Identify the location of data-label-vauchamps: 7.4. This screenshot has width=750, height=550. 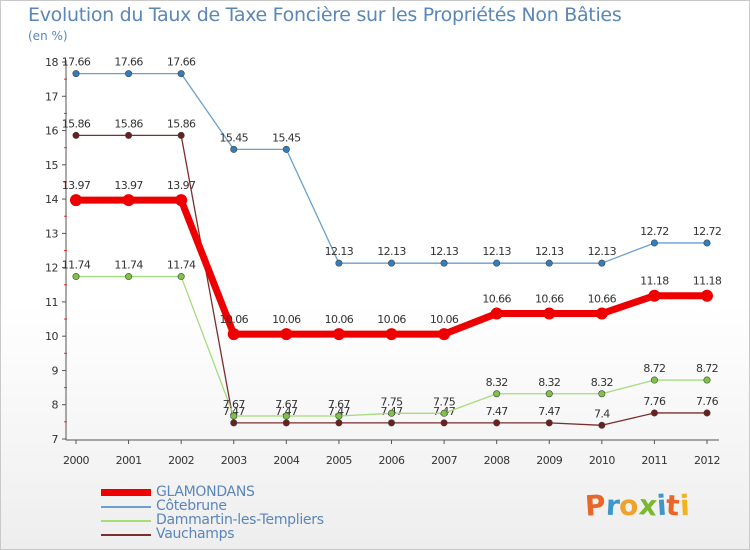
(602, 413).